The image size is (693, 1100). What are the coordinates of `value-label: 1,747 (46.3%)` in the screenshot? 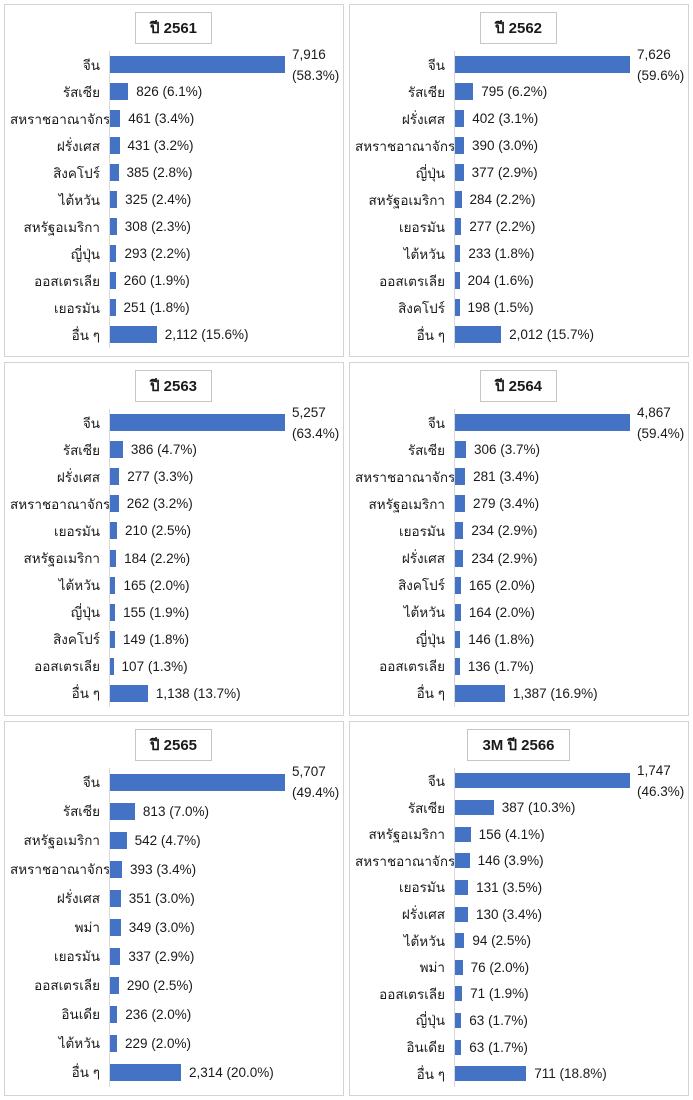 It's located at (660, 781).